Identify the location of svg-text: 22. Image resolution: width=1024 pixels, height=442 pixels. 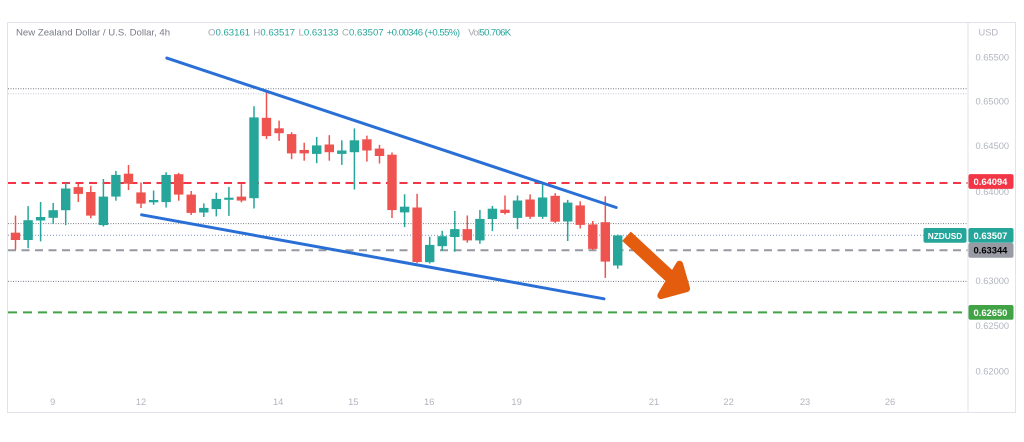
(728, 402).